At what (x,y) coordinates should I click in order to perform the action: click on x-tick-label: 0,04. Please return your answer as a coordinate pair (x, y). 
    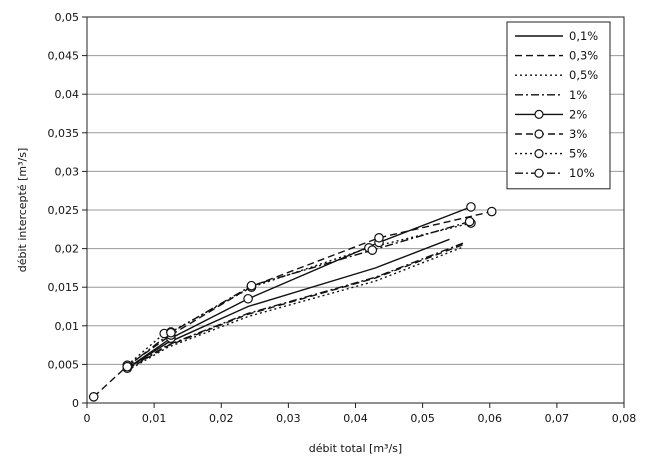
    Looking at the image, I should click on (355, 418).